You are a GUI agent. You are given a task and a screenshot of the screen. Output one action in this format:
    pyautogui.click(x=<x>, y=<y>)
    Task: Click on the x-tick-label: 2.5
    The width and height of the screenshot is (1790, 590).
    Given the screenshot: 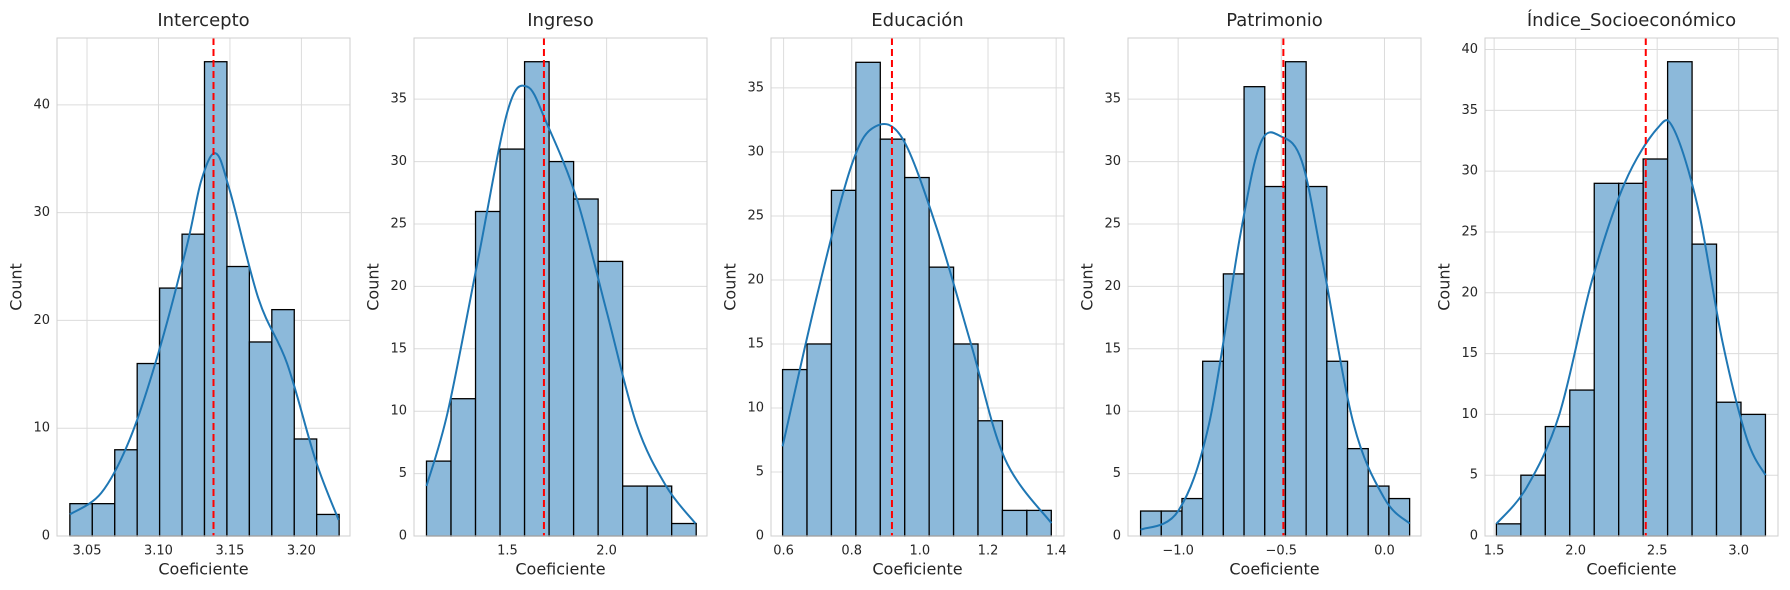 What is the action you would take?
    pyautogui.click(x=1657, y=551)
    